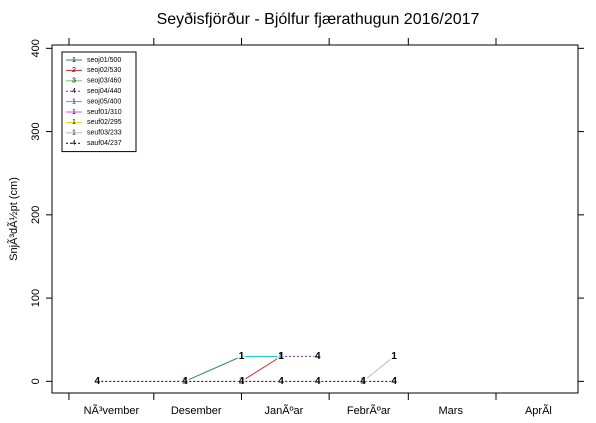 Image resolution: width=596 pixels, height=423 pixels. I want to click on y-tick-label: 300, so click(36, 131).